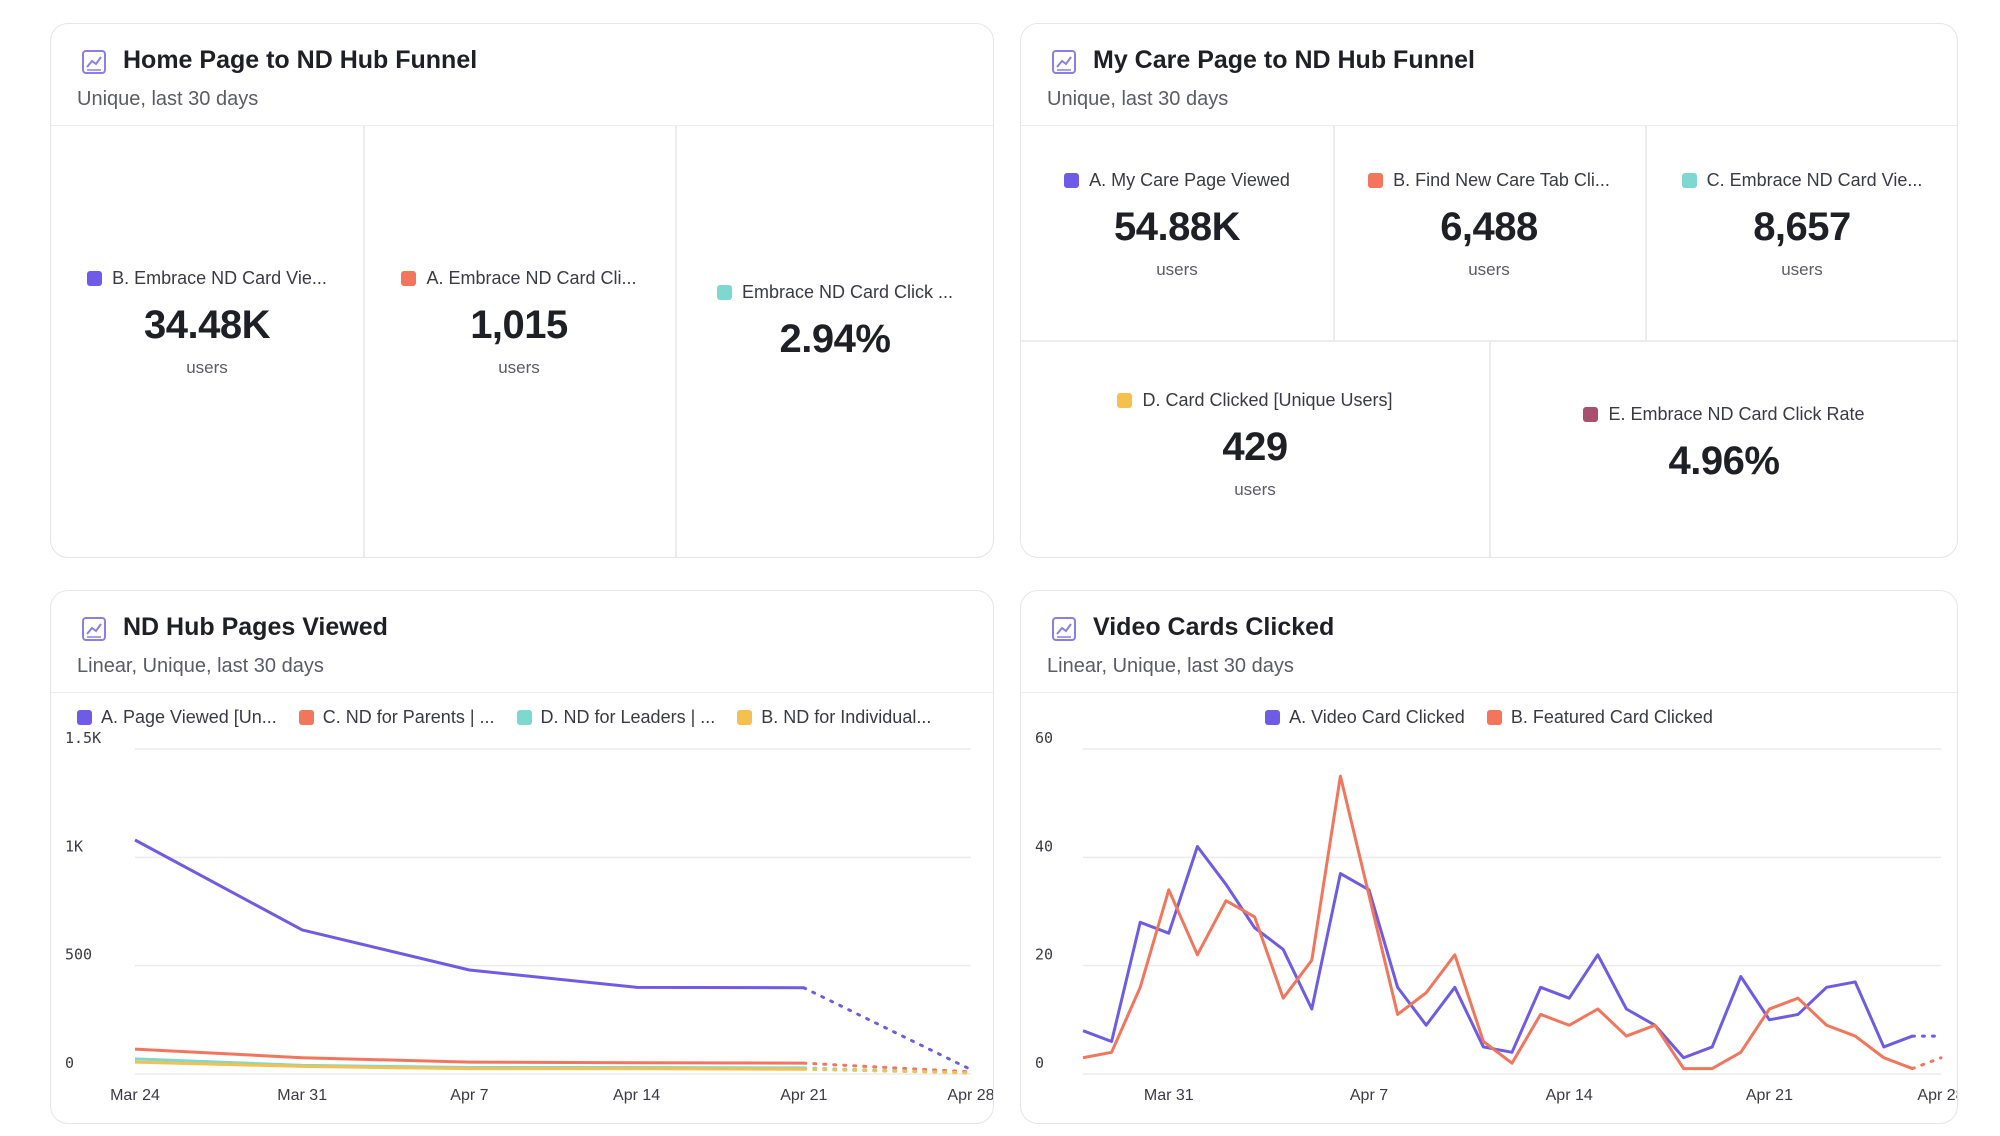 The image size is (2000, 1136). I want to click on card-title: Video Cards Clicked, so click(1214, 627).